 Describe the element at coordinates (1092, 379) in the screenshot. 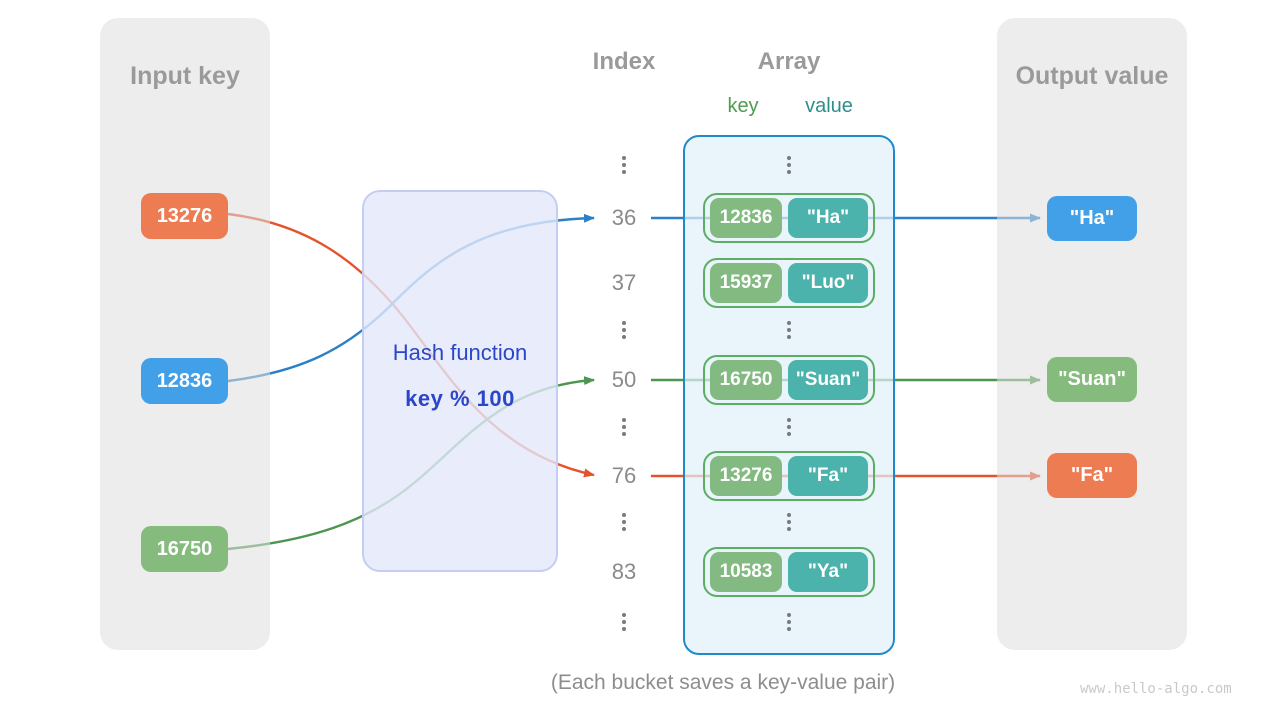

I see `output-value-suan: "Suan"` at that location.